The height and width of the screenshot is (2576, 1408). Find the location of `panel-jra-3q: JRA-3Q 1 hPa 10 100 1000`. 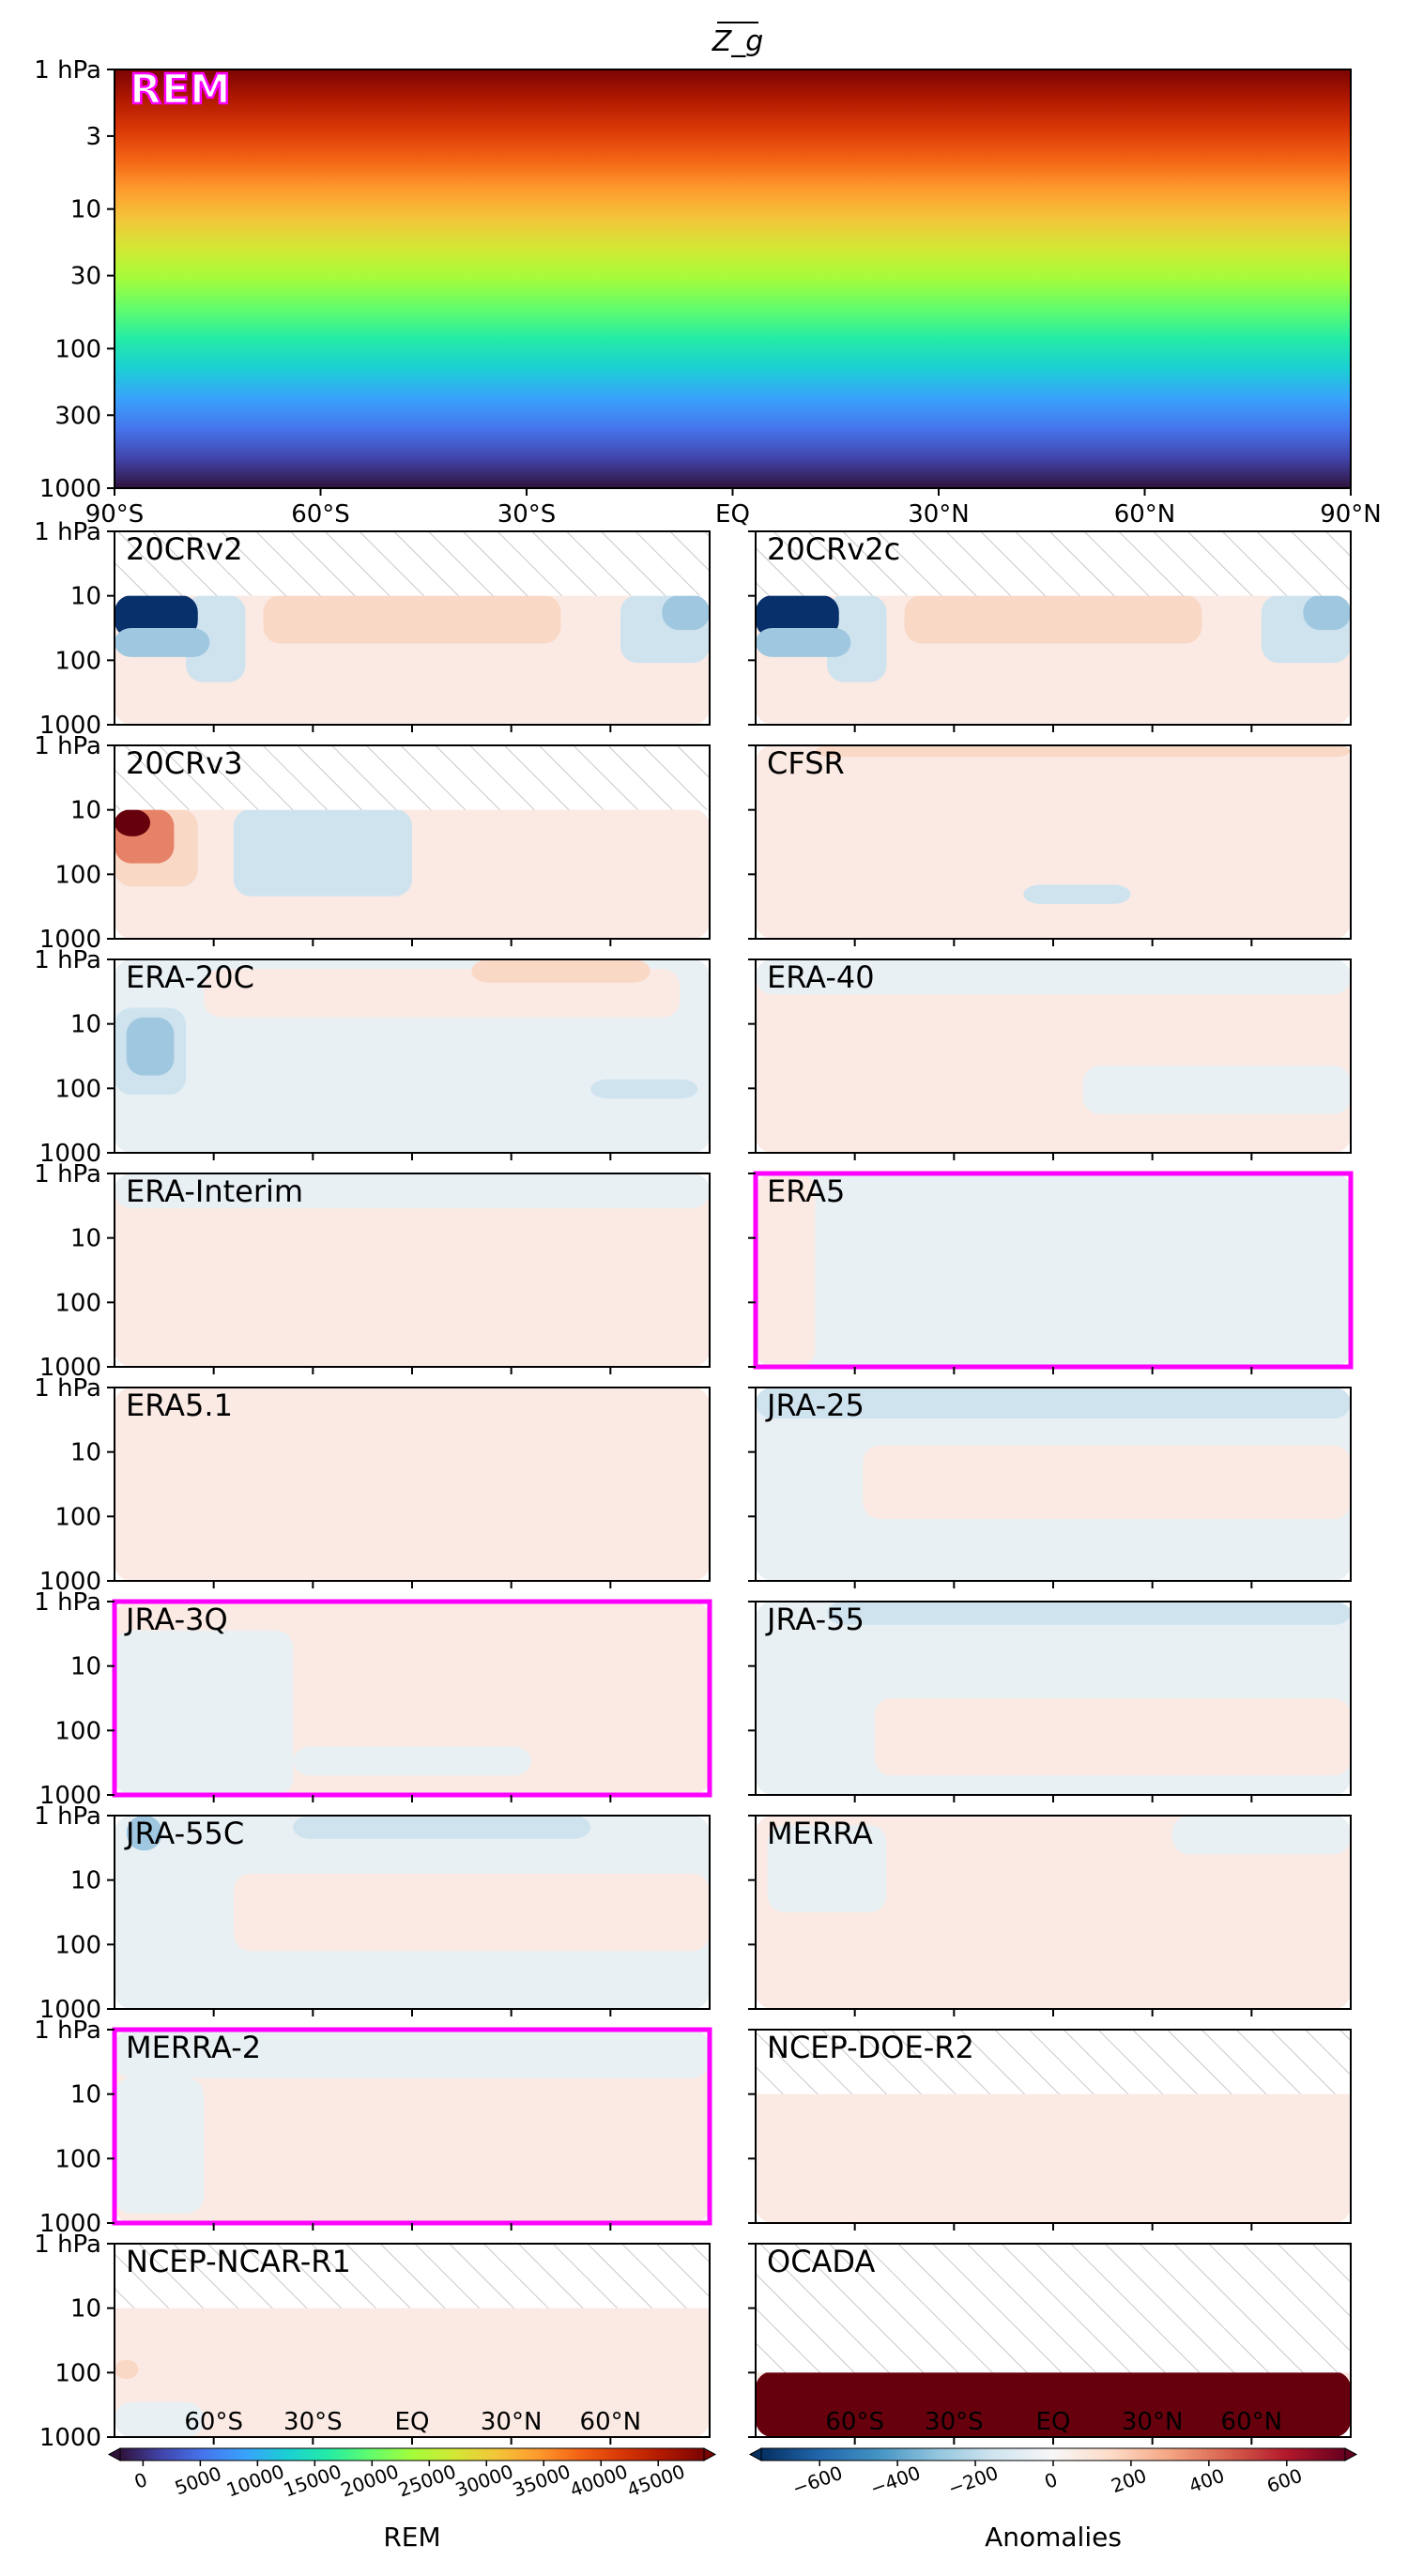

panel-jra-3q: JRA-3Q 1 hPa 10 100 1000 is located at coordinates (373, 1699).